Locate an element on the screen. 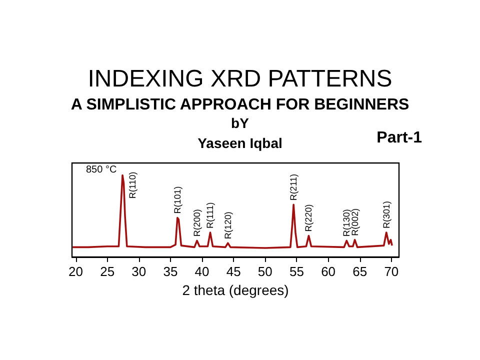  x-tick-label: 45 is located at coordinates (233, 271).